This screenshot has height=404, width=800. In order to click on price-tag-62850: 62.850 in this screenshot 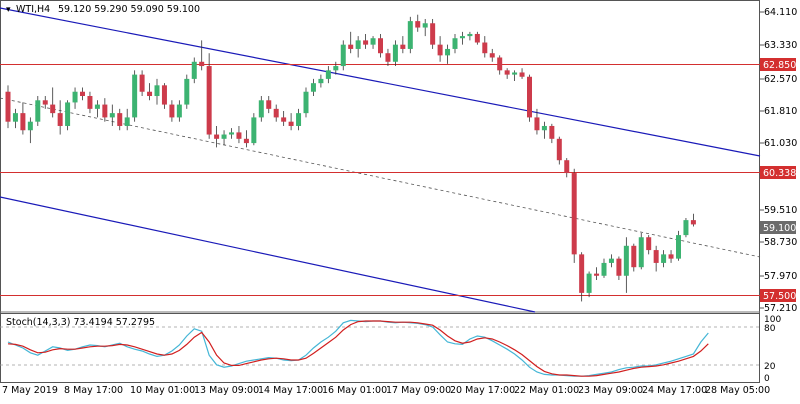, I will do `click(778, 64)`.